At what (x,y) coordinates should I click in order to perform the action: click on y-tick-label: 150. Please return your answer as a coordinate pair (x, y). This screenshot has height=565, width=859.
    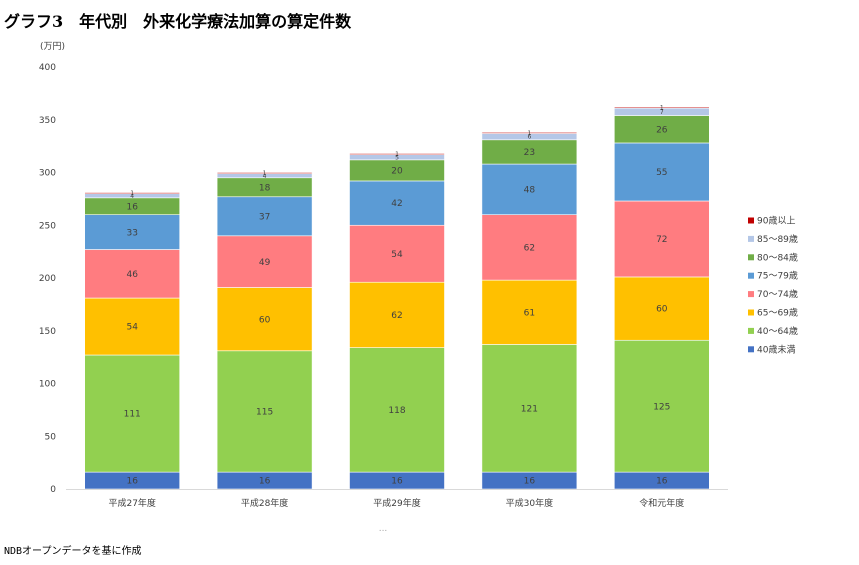
    Looking at the image, I should click on (47, 332).